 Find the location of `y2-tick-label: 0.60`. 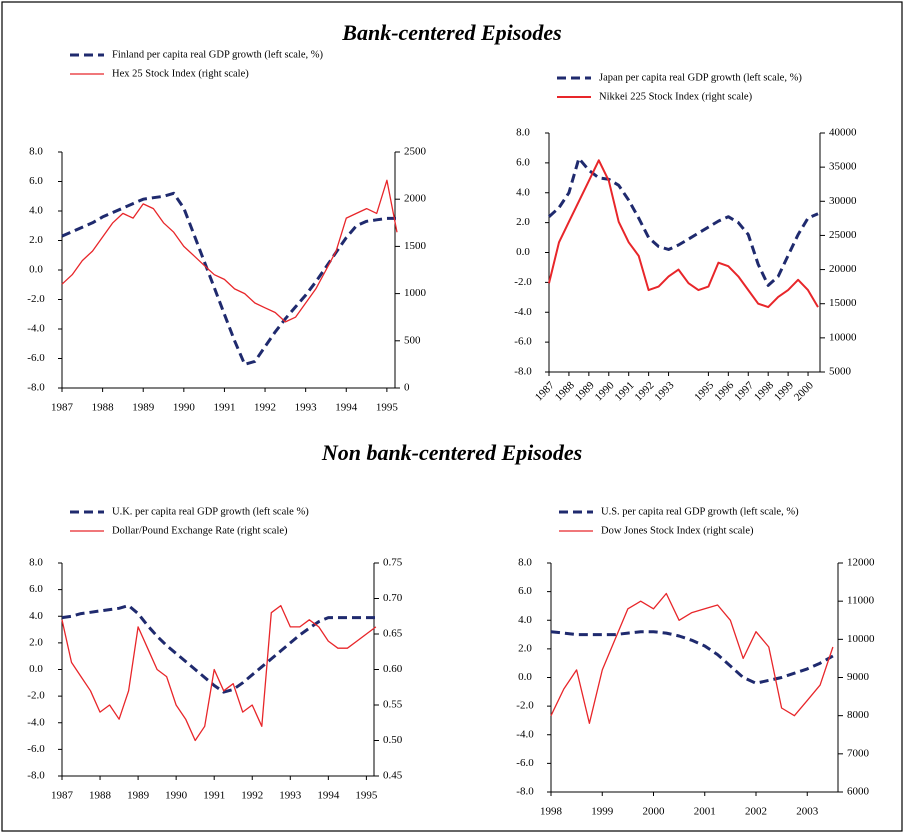

y2-tick-label: 0.60 is located at coordinates (393, 669).